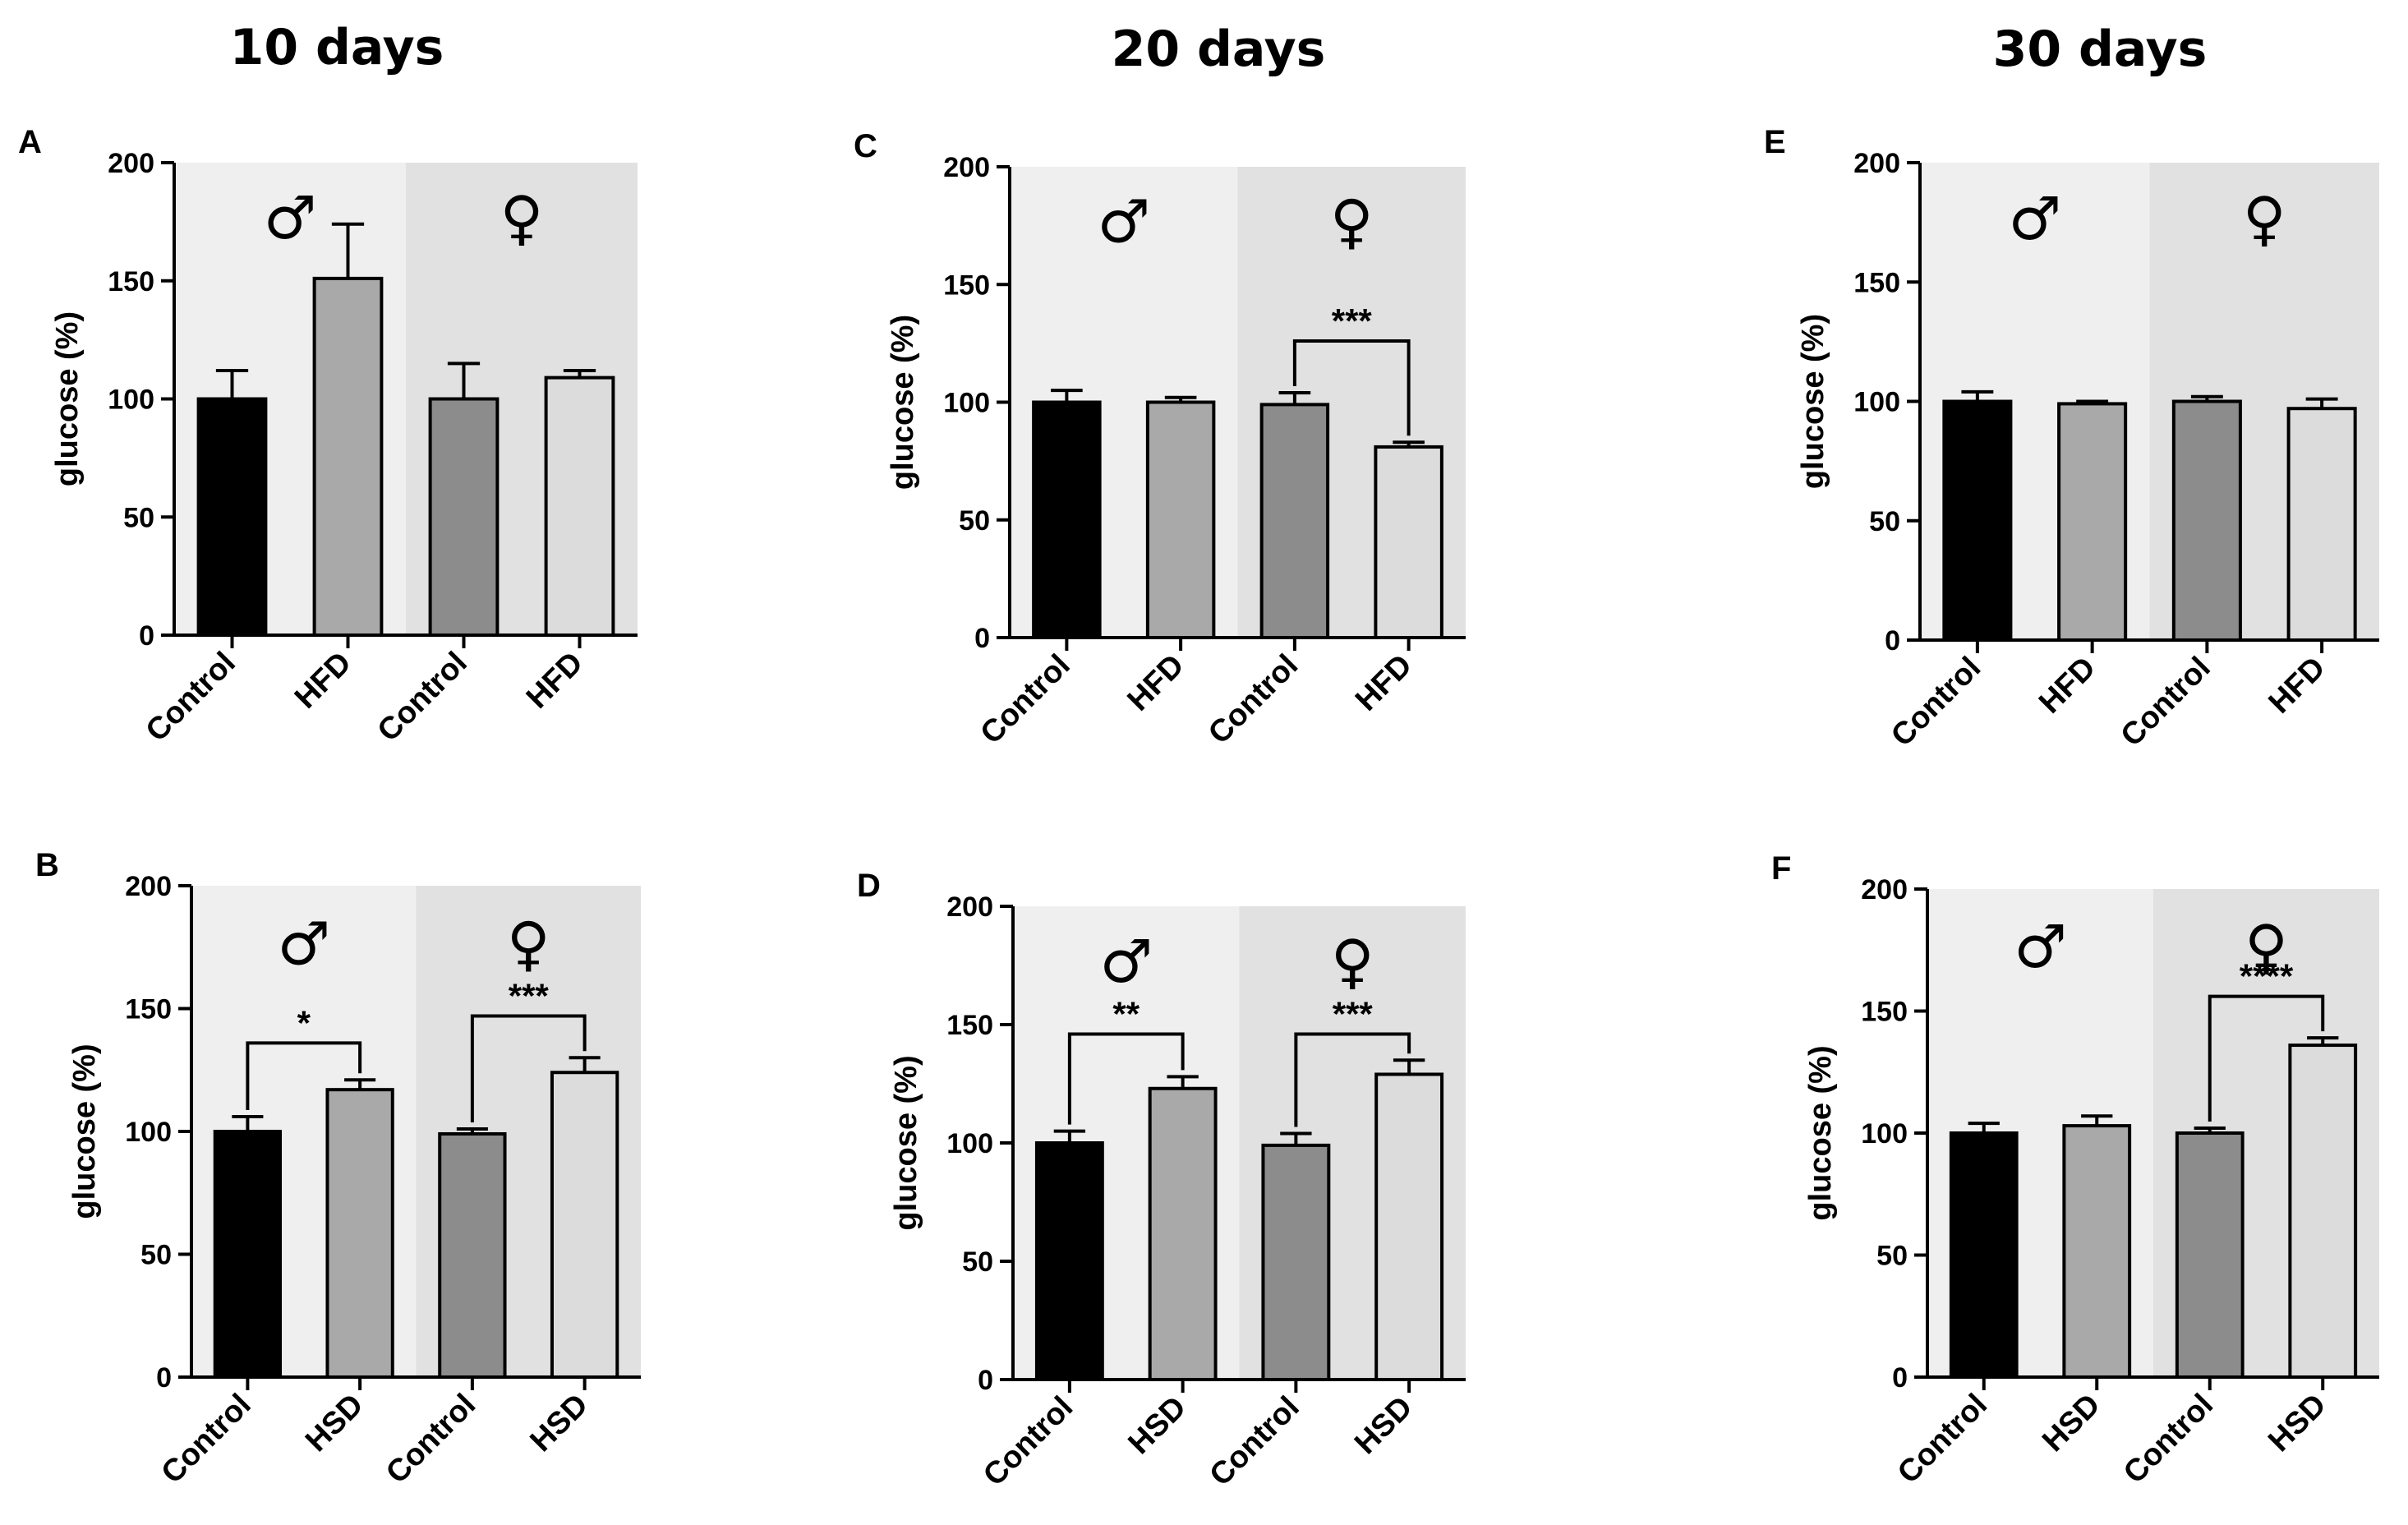 The width and height of the screenshot is (2408, 1525). Describe the element at coordinates (1781, 869) in the screenshot. I see `panel-letter: F` at that location.